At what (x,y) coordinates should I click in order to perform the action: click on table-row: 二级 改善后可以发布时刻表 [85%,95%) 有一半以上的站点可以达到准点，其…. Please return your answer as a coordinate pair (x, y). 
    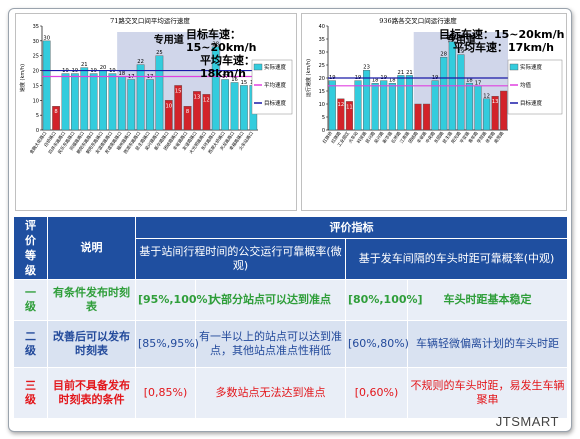
    Looking at the image, I should click on (290, 344).